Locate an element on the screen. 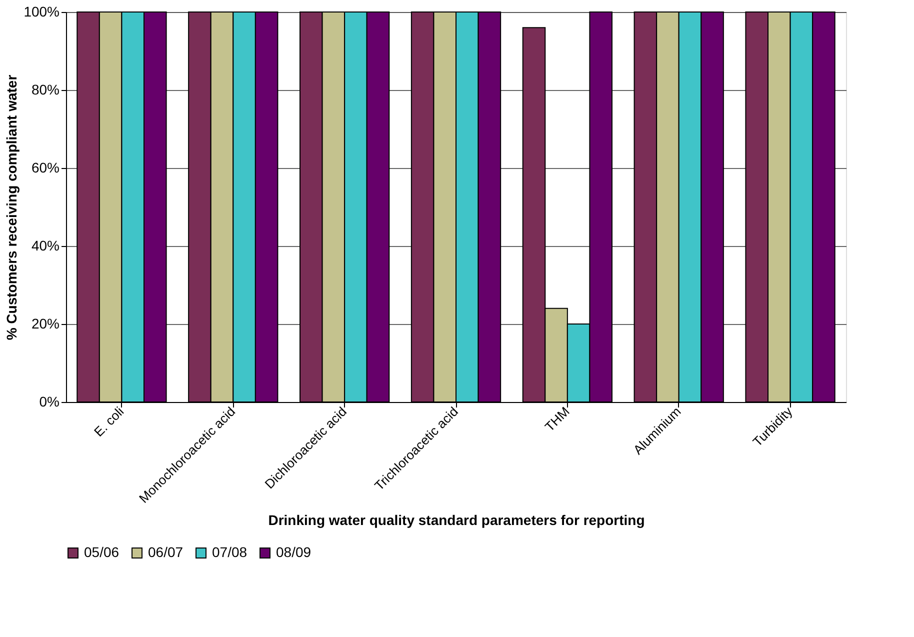 The width and height of the screenshot is (914, 637). legend-label: 05/06 is located at coordinates (102, 552).